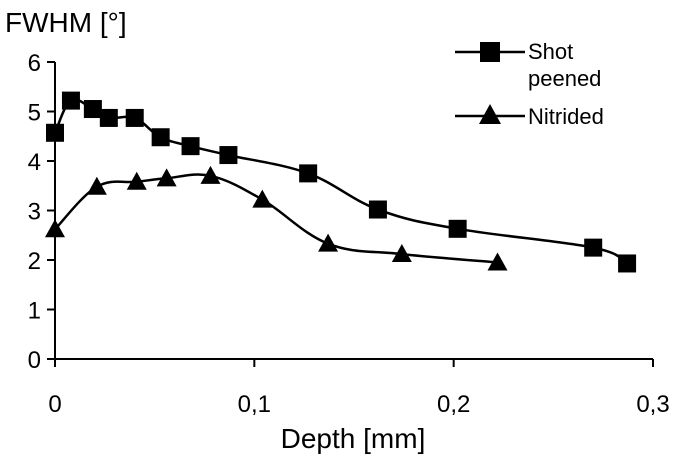  What do you see at coordinates (66, 22) in the screenshot?
I see `y-axis-title: FWHM [°]` at bounding box center [66, 22].